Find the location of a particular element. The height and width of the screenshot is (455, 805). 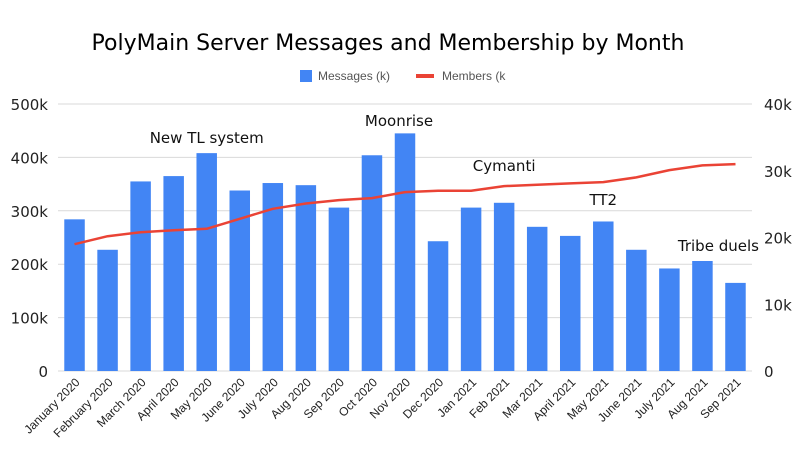

annotation-label: TT2 is located at coordinates (602, 200).